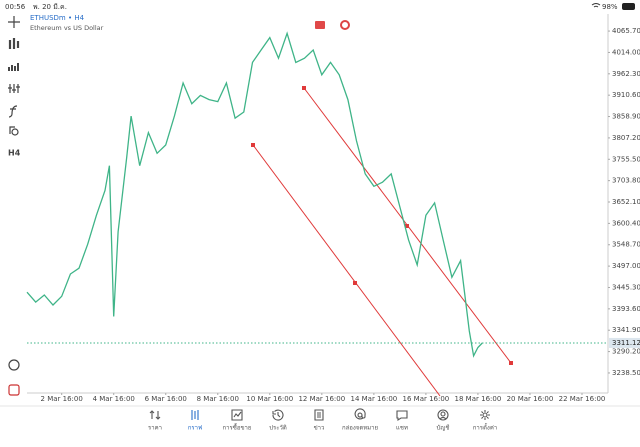  I want to click on battery-icon, so click(628, 6).